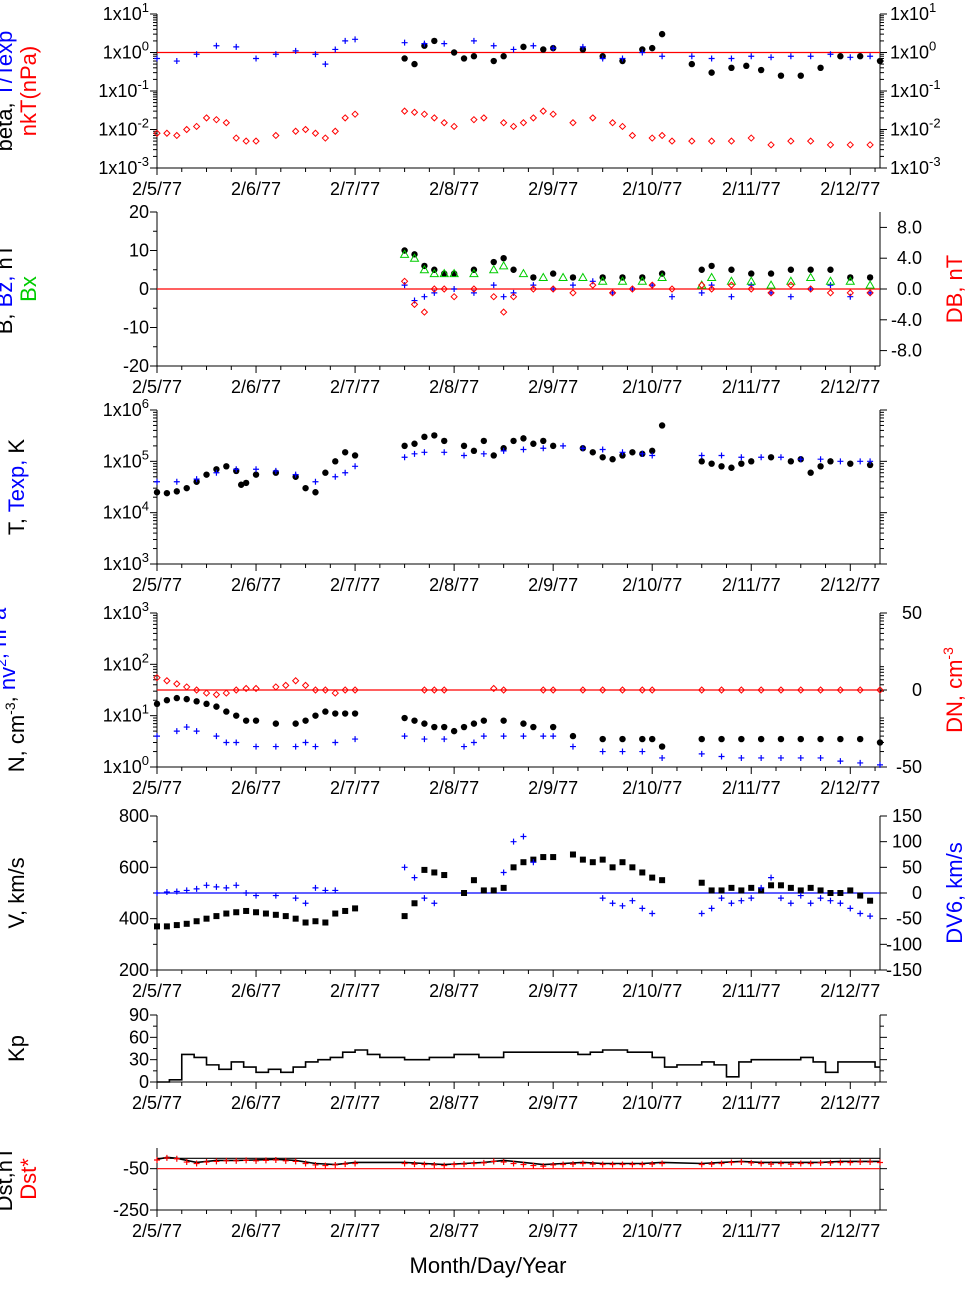  What do you see at coordinates (144, 1082) in the screenshot?
I see `y-tick-label: 0` at bounding box center [144, 1082].